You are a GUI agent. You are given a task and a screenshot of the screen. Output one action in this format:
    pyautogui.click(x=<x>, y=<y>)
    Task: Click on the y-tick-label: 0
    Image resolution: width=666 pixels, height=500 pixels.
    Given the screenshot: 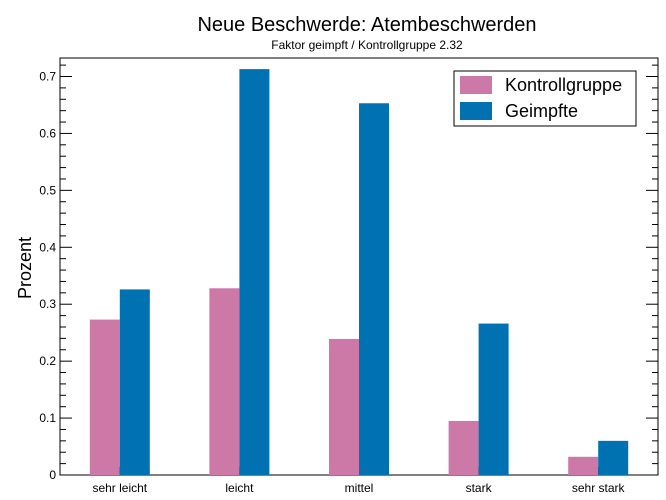 What is the action you would take?
    pyautogui.click(x=52, y=475)
    